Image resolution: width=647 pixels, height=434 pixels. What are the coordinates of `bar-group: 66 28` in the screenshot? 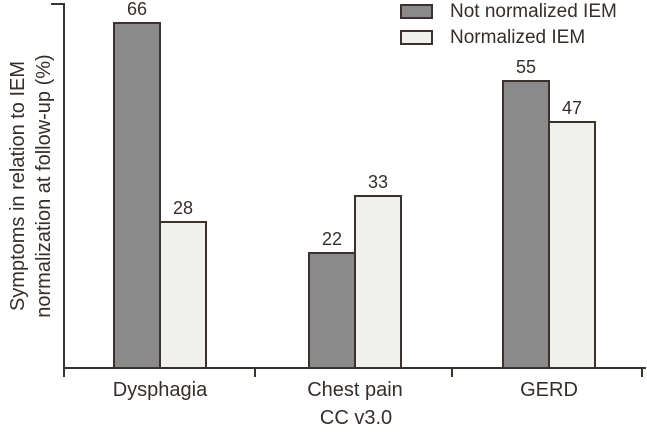 It's located at (160, 183).